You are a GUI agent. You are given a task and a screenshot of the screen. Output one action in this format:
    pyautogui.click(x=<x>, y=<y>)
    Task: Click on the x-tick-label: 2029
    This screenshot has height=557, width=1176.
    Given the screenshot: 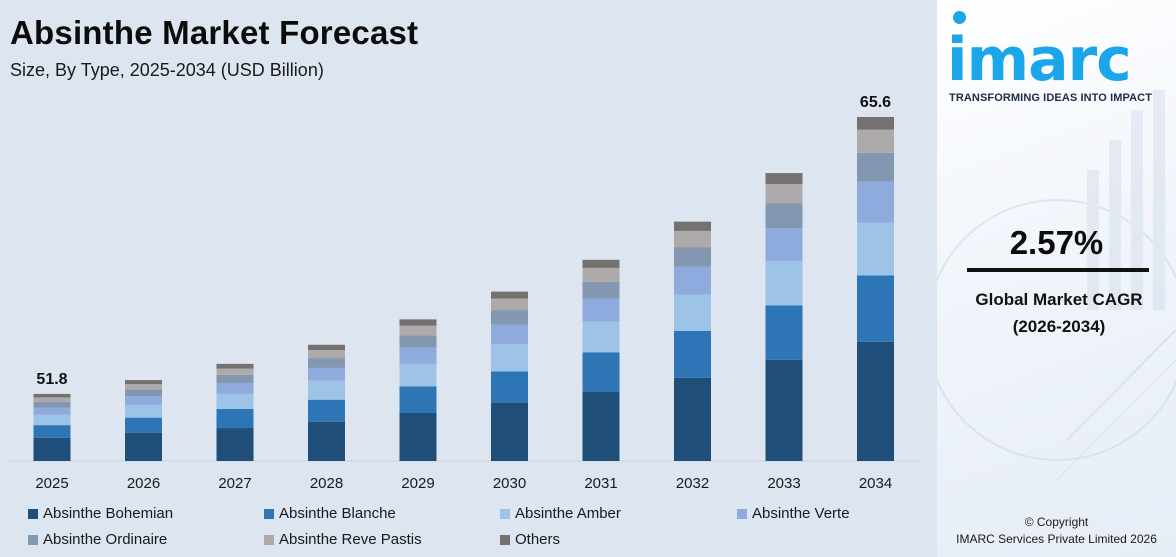 What is the action you would take?
    pyautogui.click(x=417, y=483)
    